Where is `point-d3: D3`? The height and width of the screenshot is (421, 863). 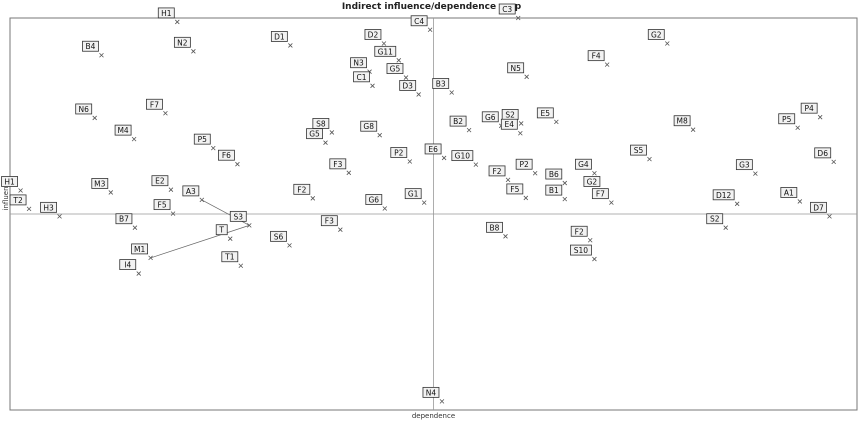
point-d3: D3 is located at coordinates (410, 88).